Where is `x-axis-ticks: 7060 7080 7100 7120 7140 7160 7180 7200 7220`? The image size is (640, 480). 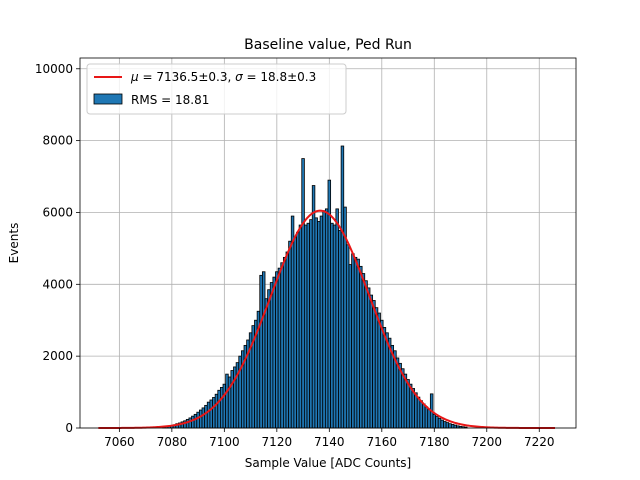 x-axis-ticks: 7060 7080 7100 7120 7140 7160 7180 7200 7220 is located at coordinates (329, 438).